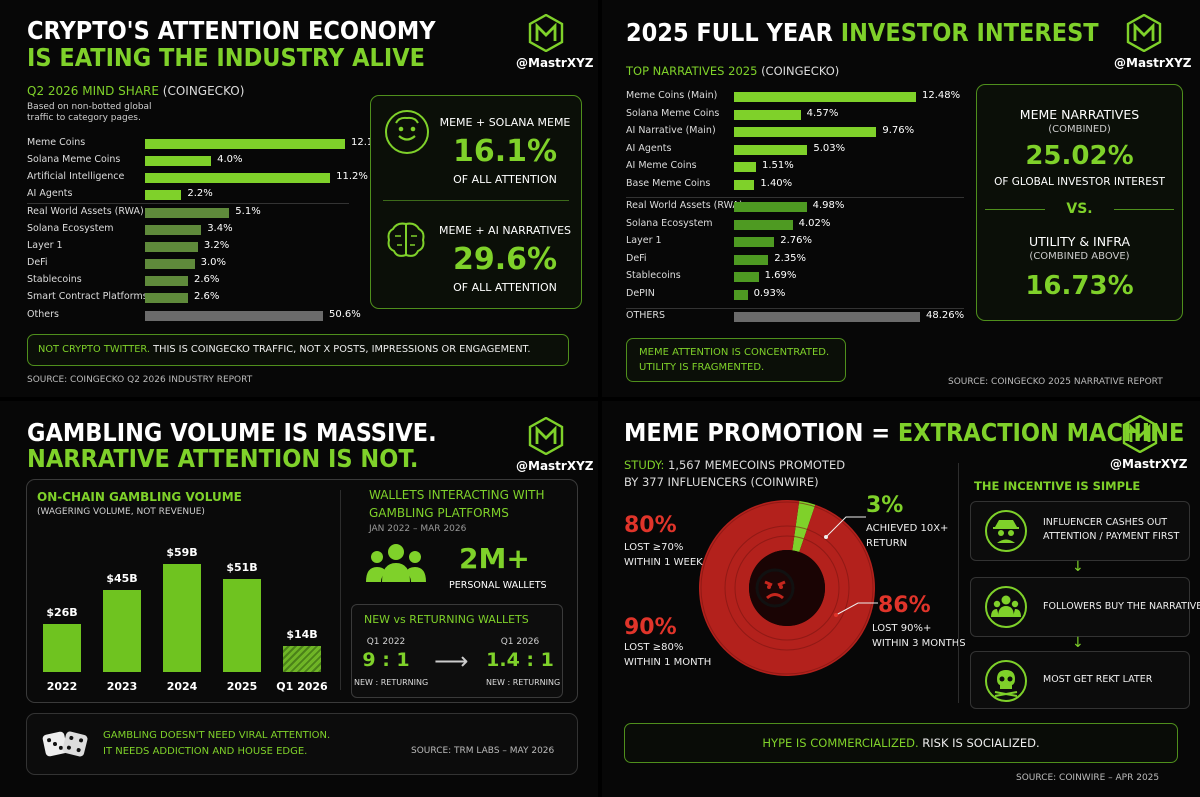  Describe the element at coordinates (192, 194) in the screenshot. I see `bar-row: AI Agents 2.2%` at that location.